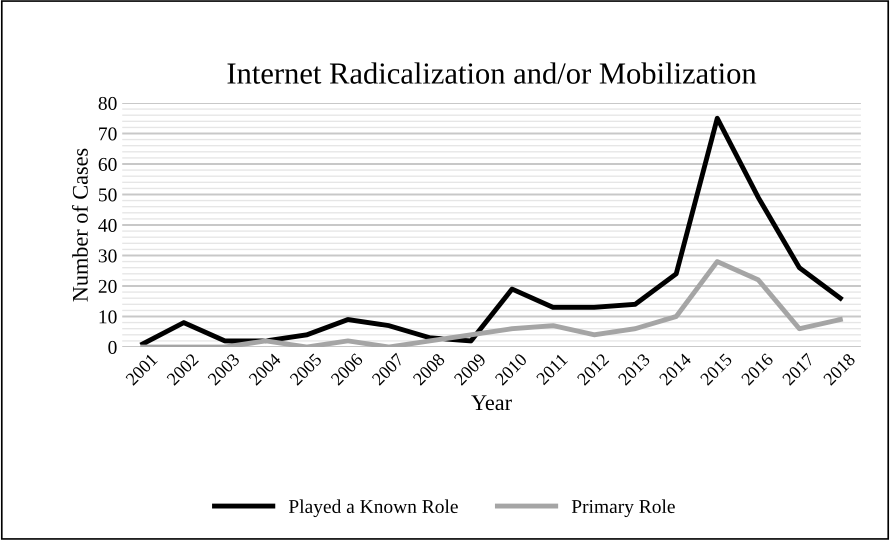 Image resolution: width=890 pixels, height=540 pixels. I want to click on y-axis-title: Number of Cases, so click(80, 225).